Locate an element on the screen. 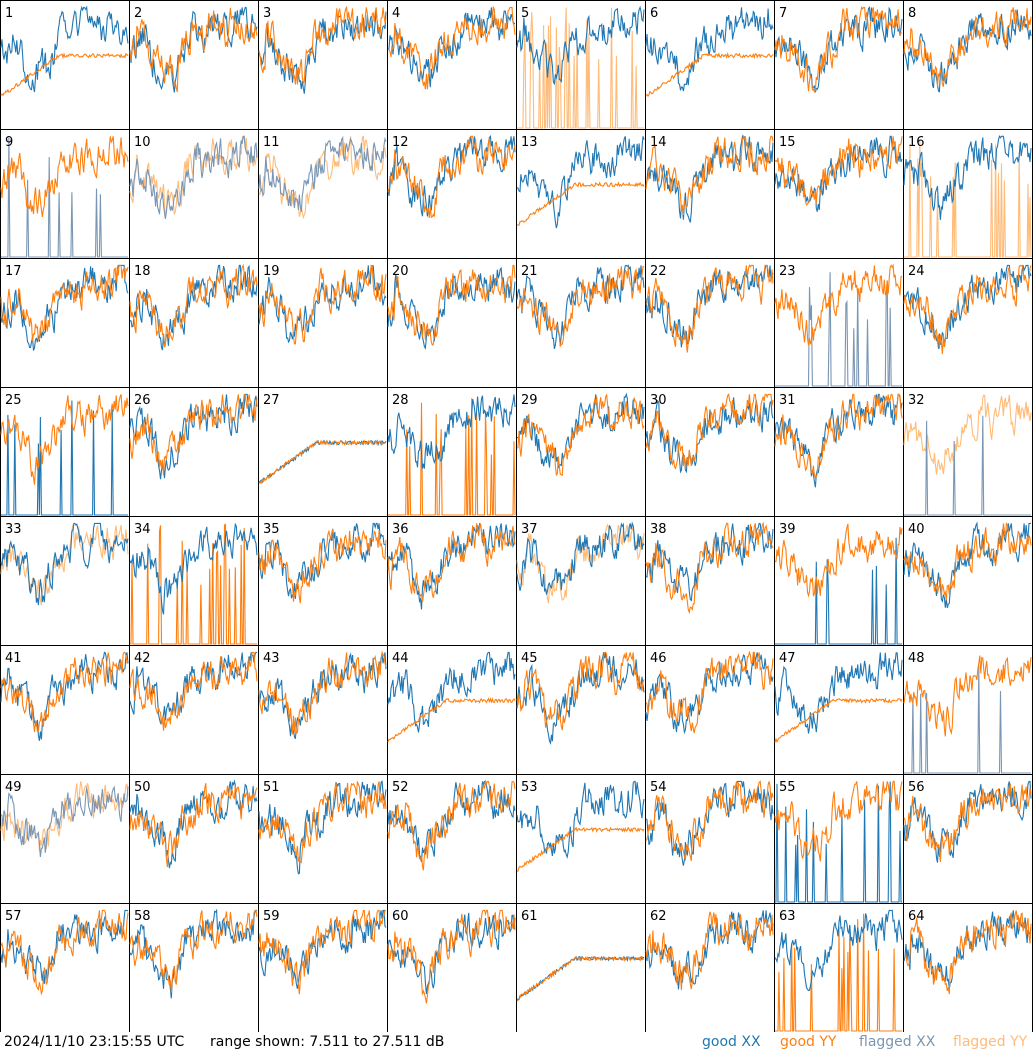 This screenshot has height=1053, width=1033. panel-21: 21 is located at coordinates (581, 323).